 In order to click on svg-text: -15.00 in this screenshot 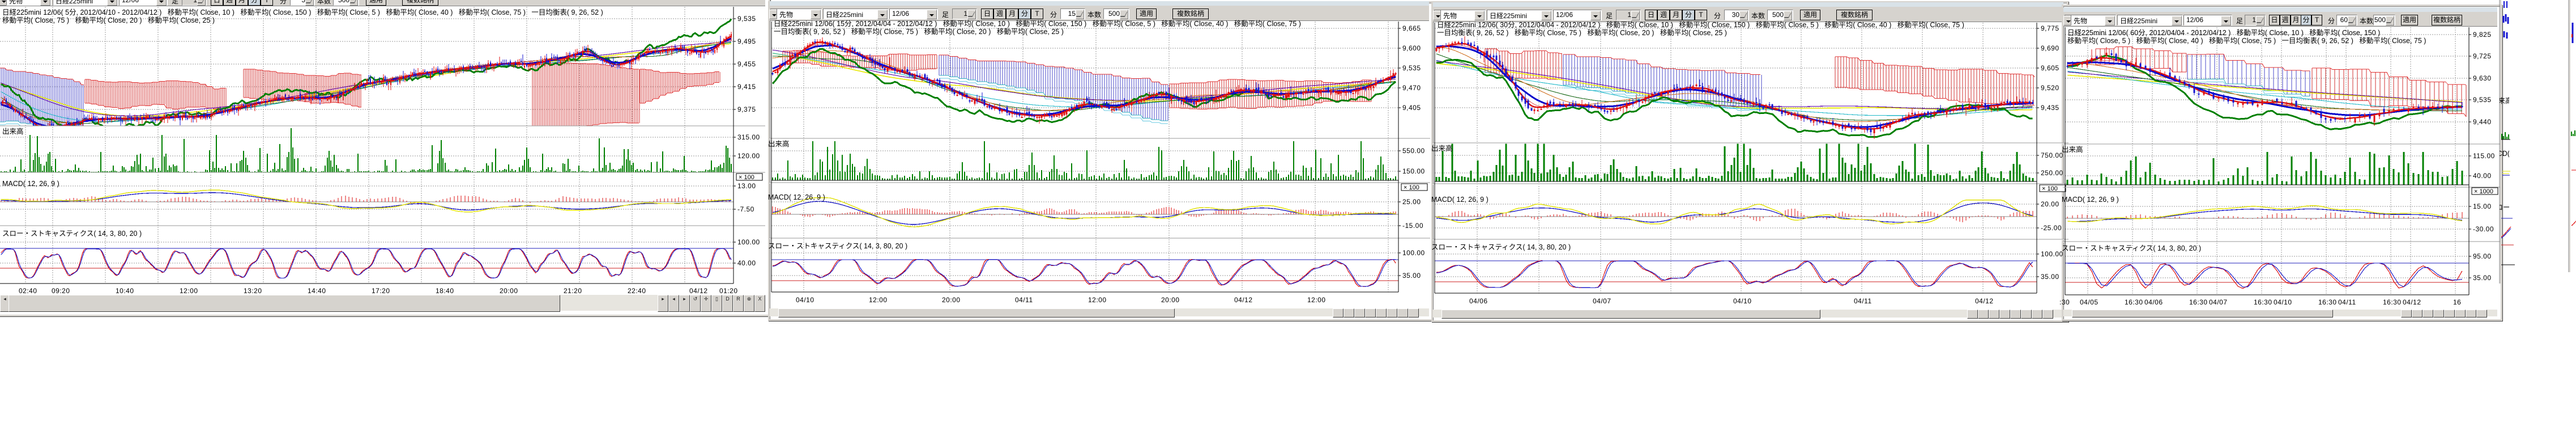, I will do `click(1412, 226)`.